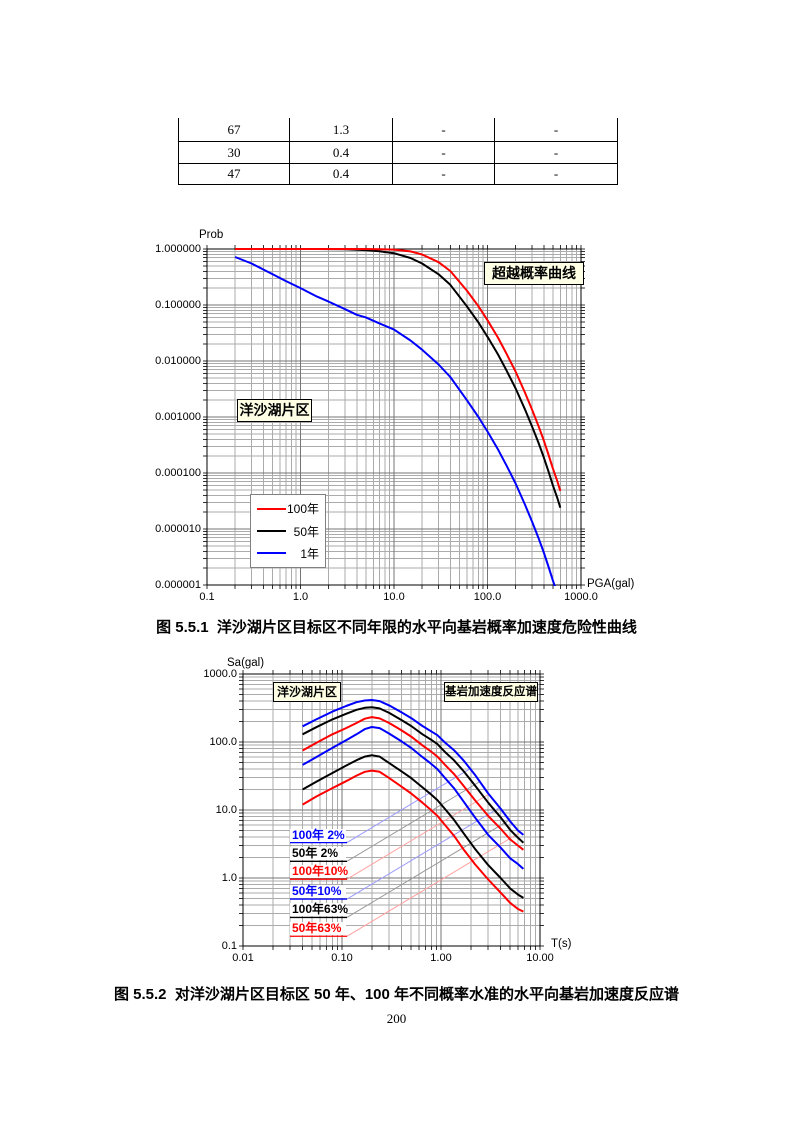 The height and width of the screenshot is (1122, 793). I want to click on data-table: 67 1.3- -30 0.4- -47 0.4- -, so click(398, 151).